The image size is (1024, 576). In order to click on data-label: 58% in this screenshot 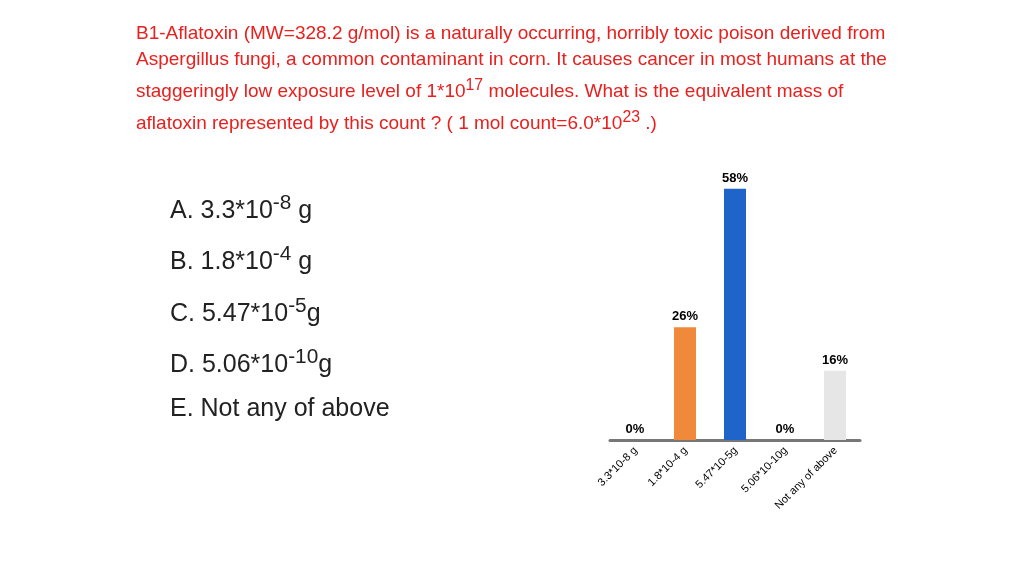, I will do `click(735, 177)`.